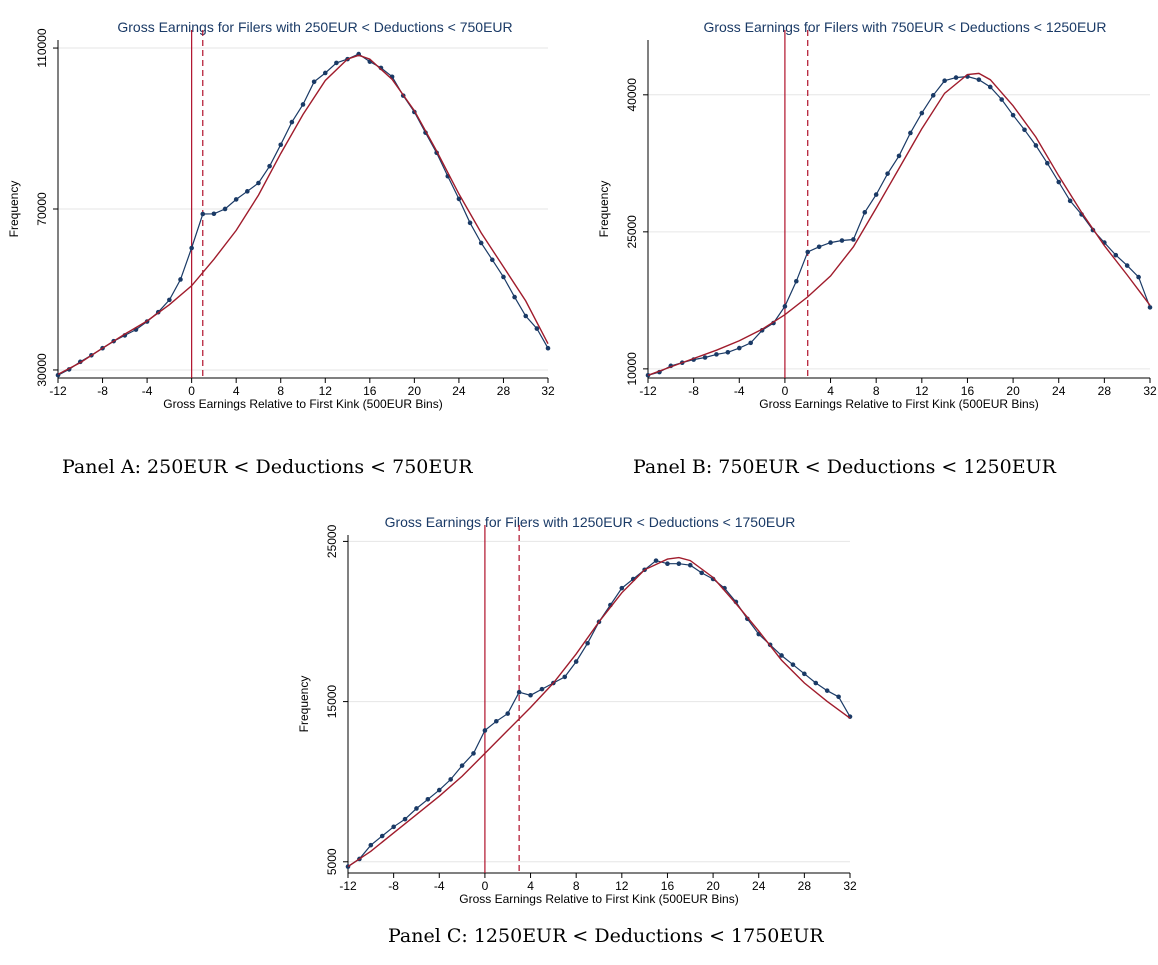  I want to click on y-tick-label: 15000, so click(332, 702).